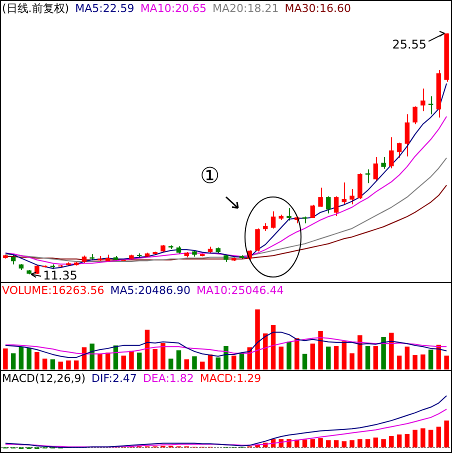 This screenshot has height=453, width=452. I want to click on text: VOLUME:16263.56, so click(53, 290).